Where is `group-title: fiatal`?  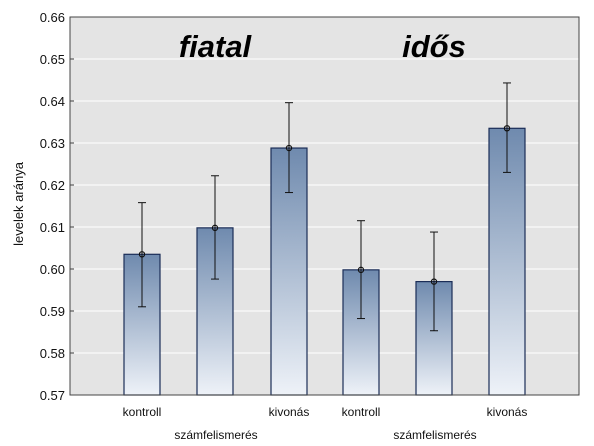 group-title: fiatal is located at coordinates (216, 46).